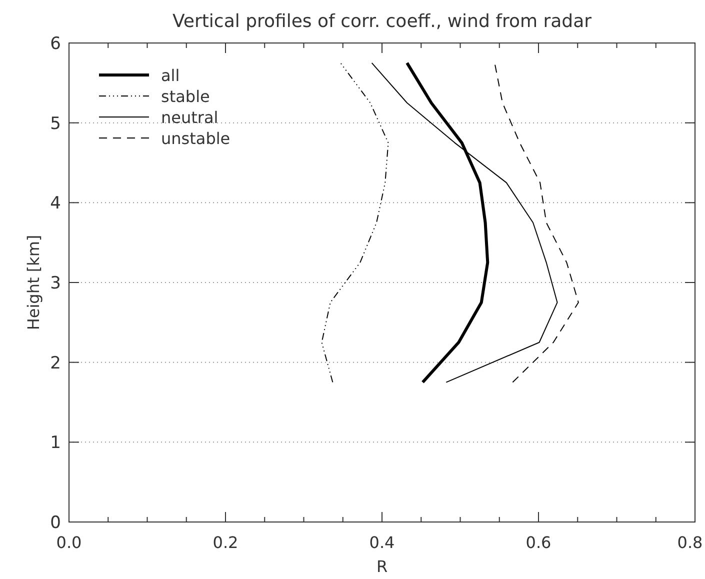 The height and width of the screenshot is (579, 705). What do you see at coordinates (170, 75) in the screenshot?
I see `legend-label: all` at bounding box center [170, 75].